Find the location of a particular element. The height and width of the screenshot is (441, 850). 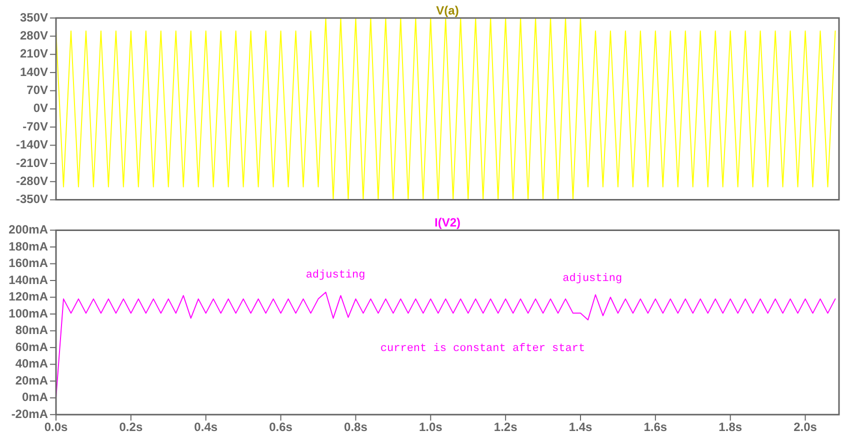

y-tick-label: 0mA is located at coordinates (35, 397).